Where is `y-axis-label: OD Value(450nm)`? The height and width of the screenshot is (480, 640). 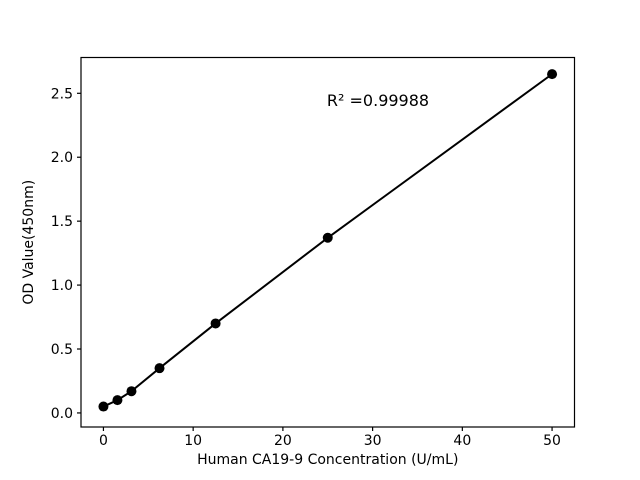 y-axis-label: OD Value(450nm) is located at coordinates (29, 242).